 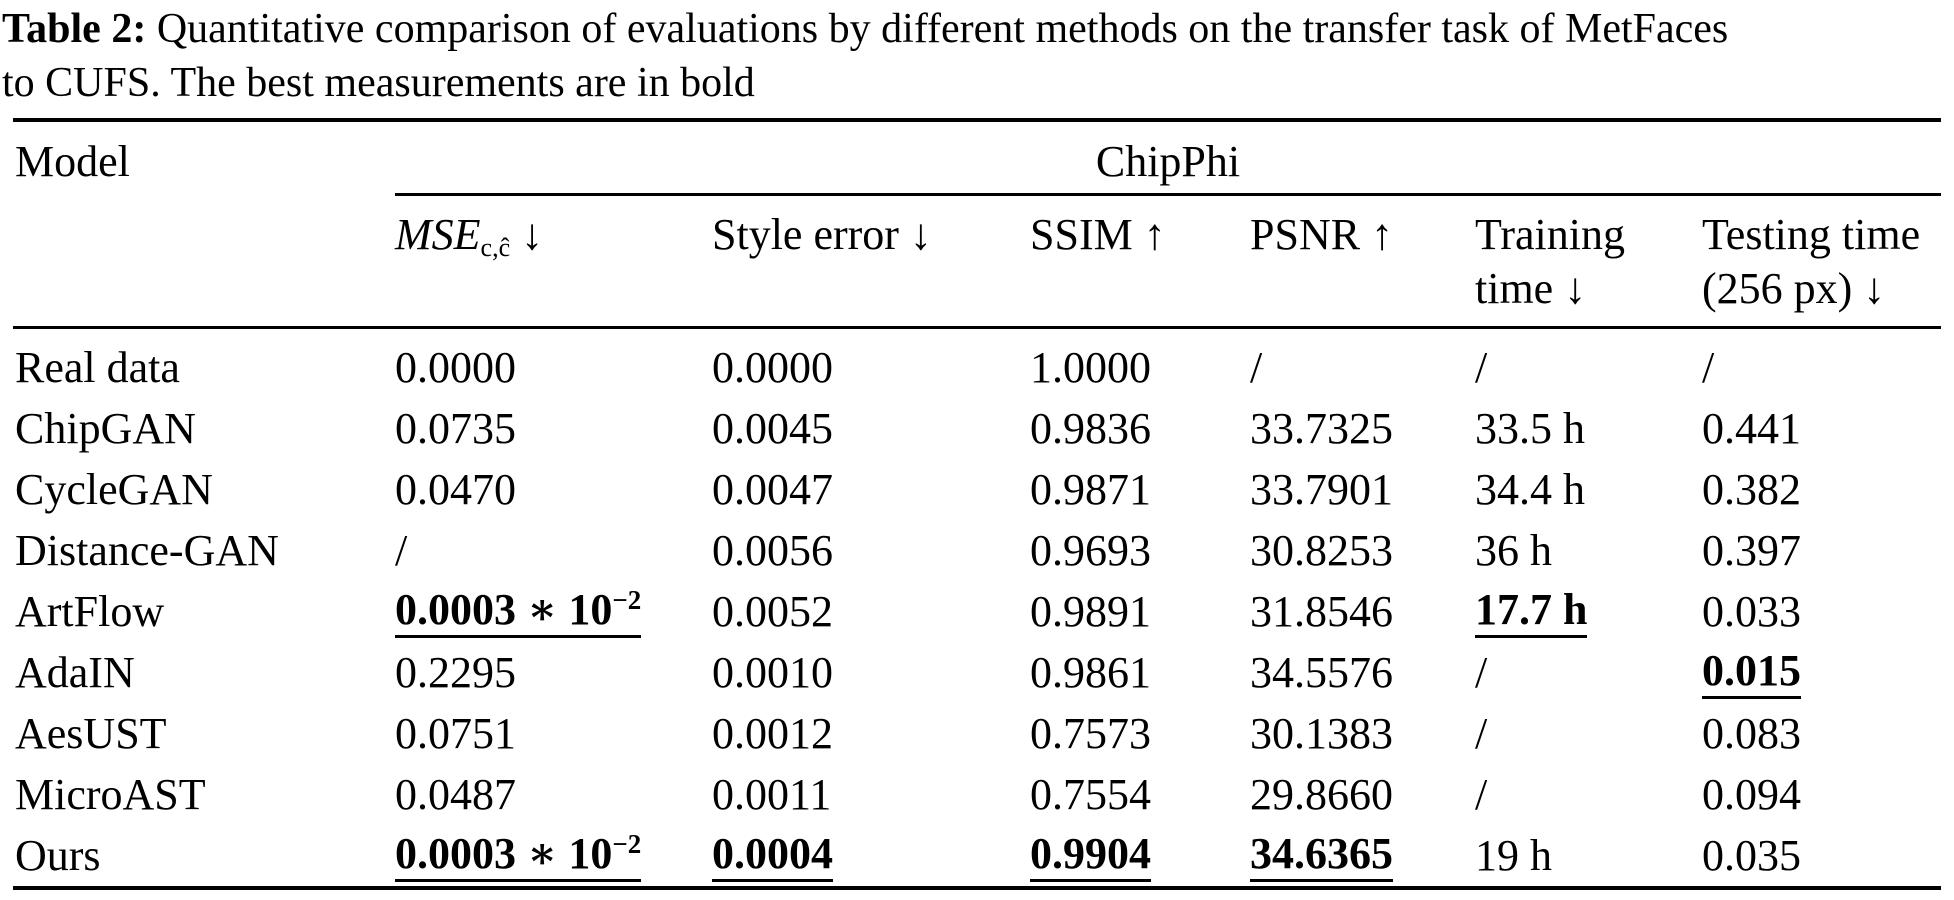 What do you see at coordinates (1090, 489) in the screenshot?
I see `value-cell: 0.9871` at bounding box center [1090, 489].